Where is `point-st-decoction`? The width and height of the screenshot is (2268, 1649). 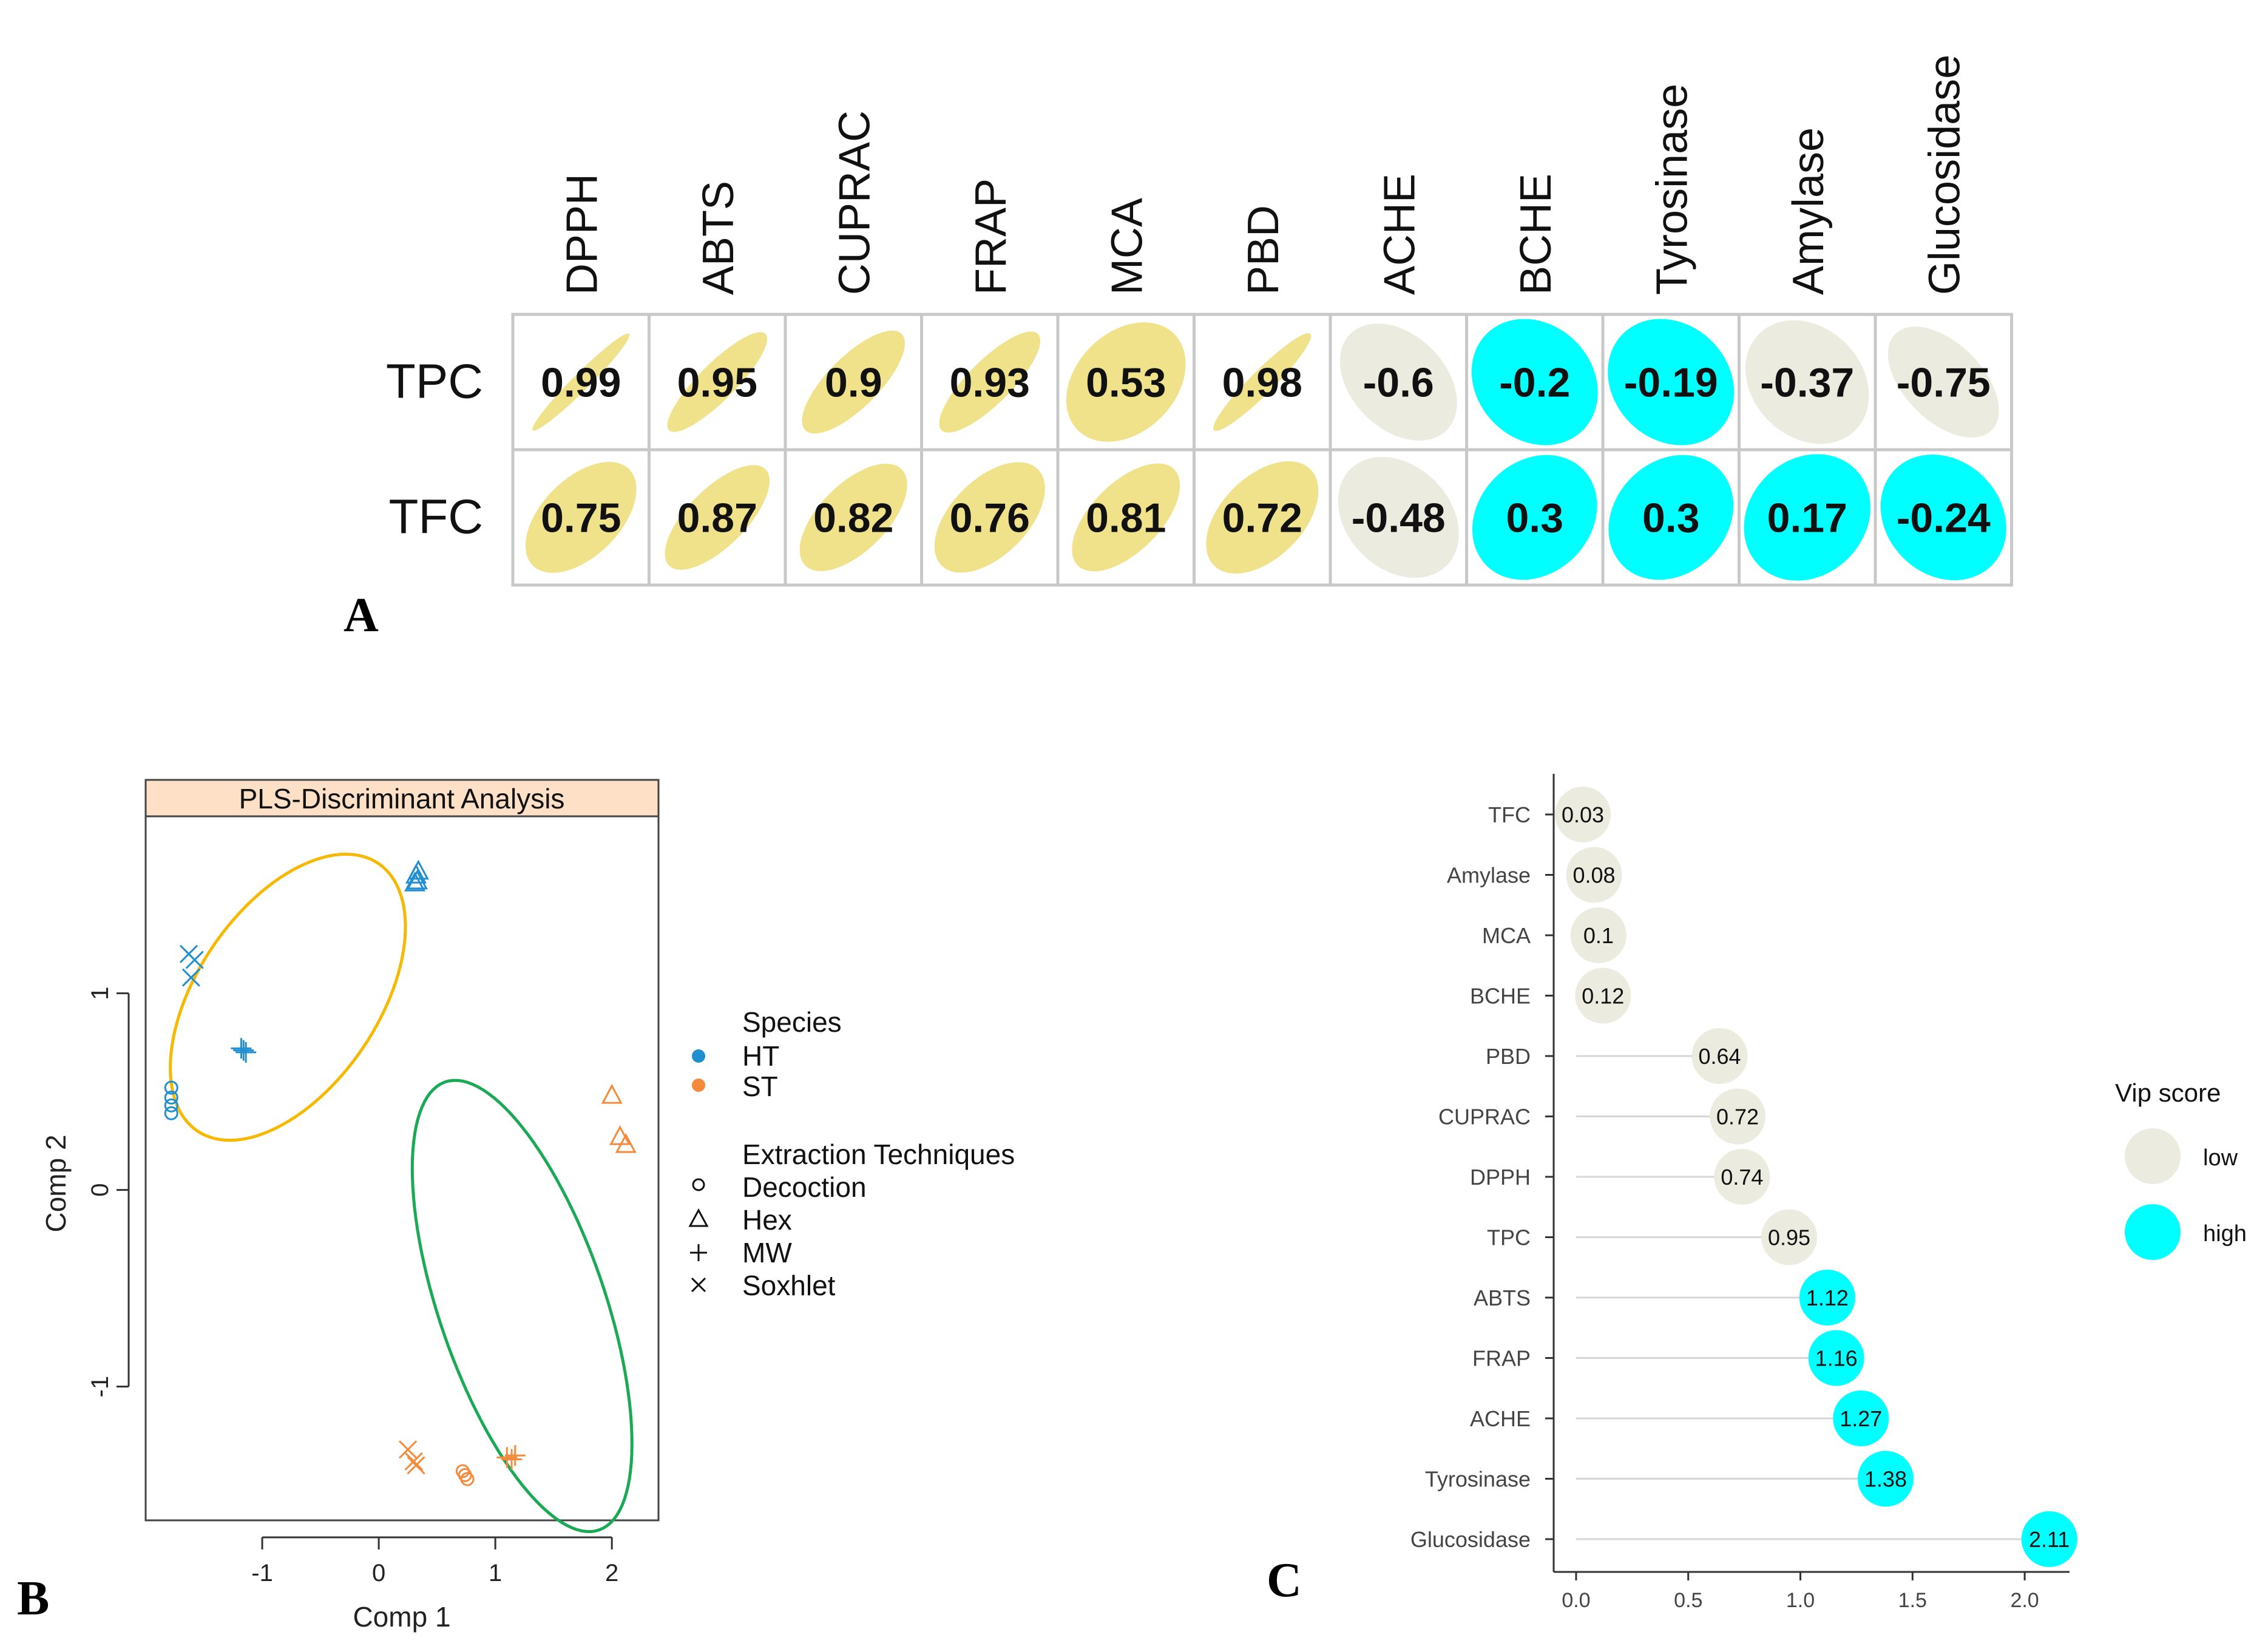 point-st-decoction is located at coordinates (467, 1479).